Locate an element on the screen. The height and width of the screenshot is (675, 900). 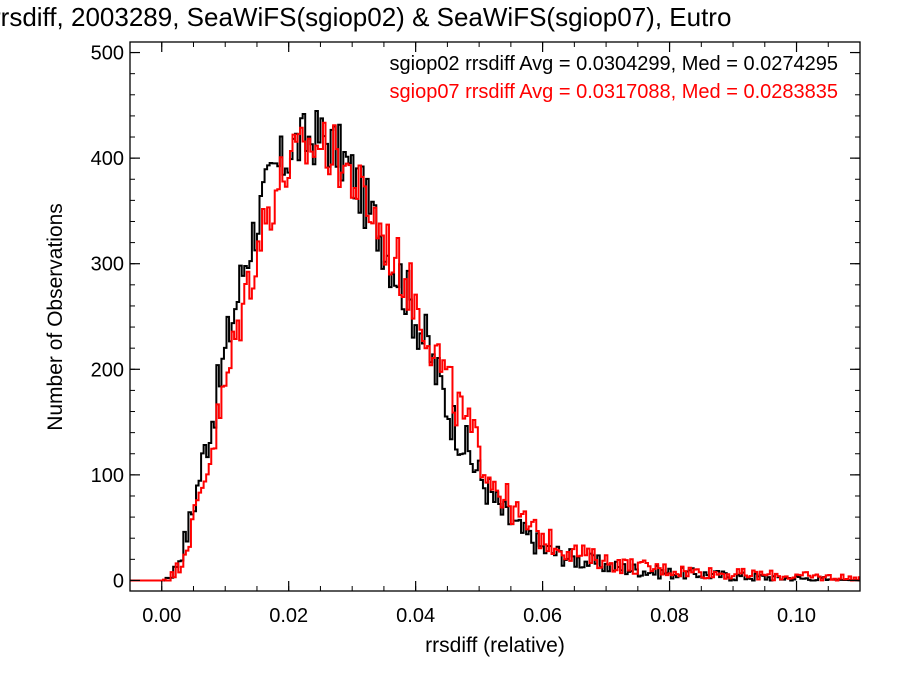
y-tick-label: 200 is located at coordinates (107, 370).